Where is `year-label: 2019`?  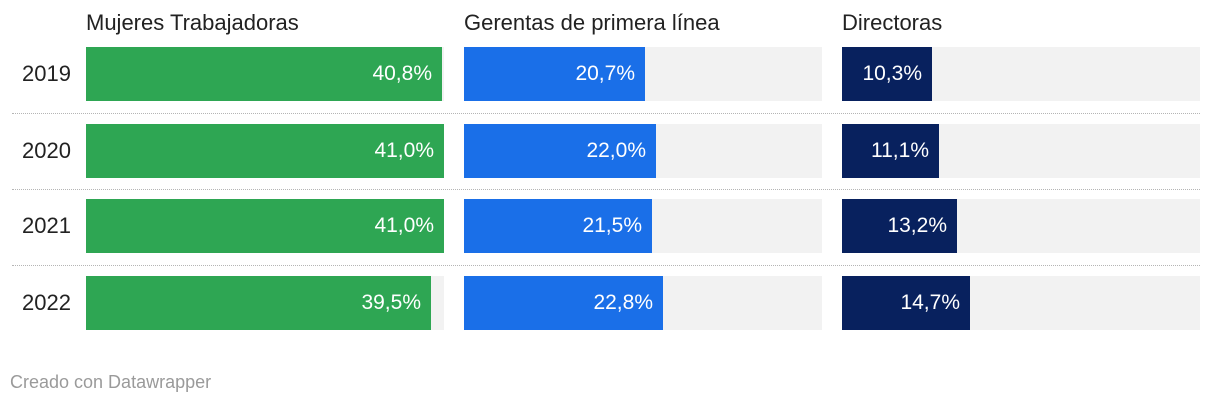
year-label: 2019 is located at coordinates (46, 73).